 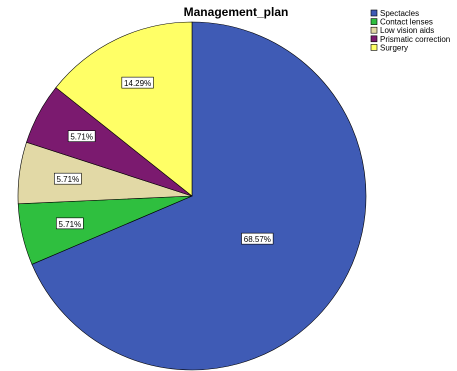 I want to click on pie-value-label: 68.57%, so click(x=257, y=238).